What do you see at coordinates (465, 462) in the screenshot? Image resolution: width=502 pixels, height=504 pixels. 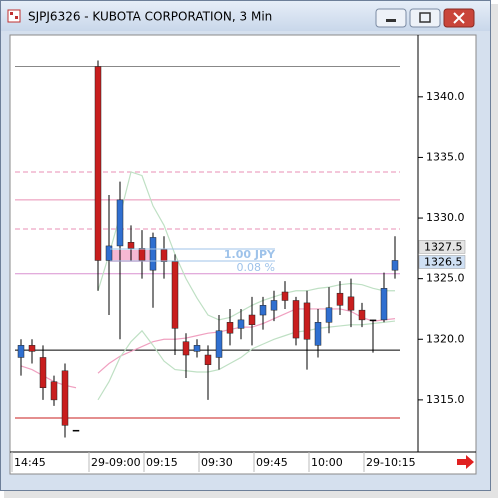 I see `scroll-arrow` at bounding box center [465, 462].